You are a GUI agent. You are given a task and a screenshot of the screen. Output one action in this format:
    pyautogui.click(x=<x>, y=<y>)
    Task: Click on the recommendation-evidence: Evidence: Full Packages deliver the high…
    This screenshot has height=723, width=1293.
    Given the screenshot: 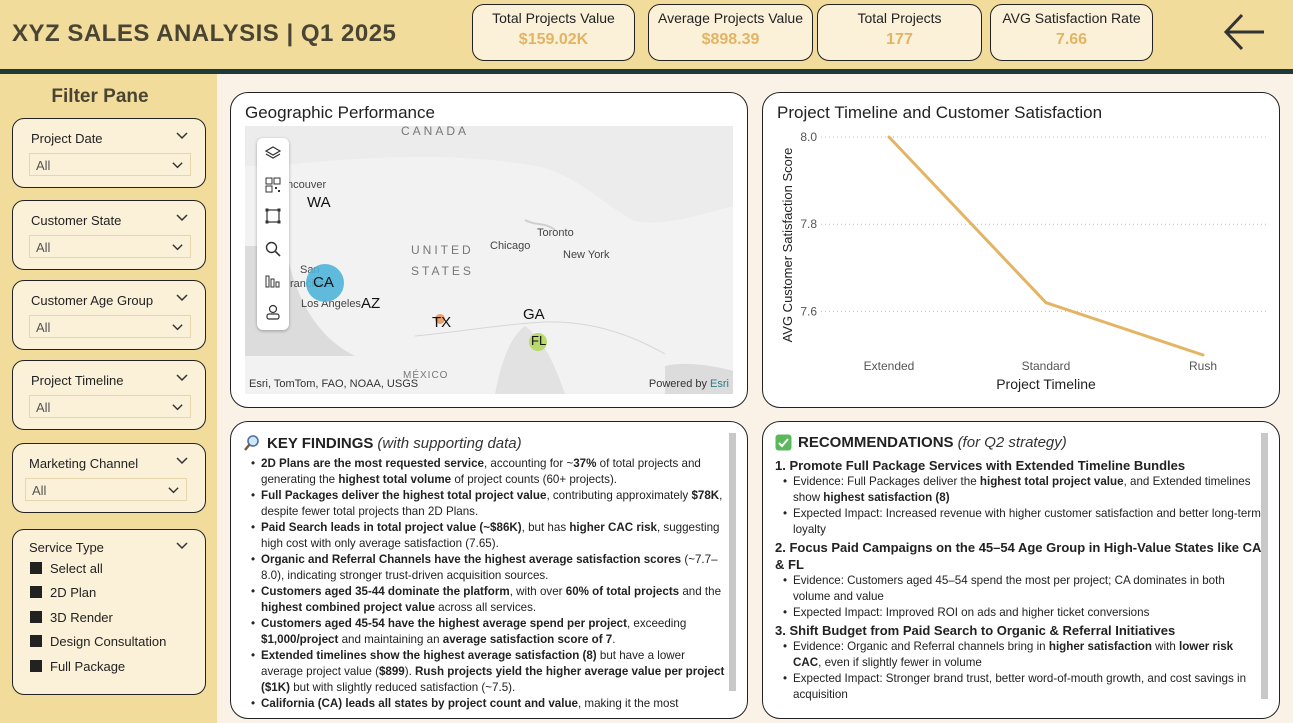 What is the action you would take?
    pyautogui.click(x=1018, y=490)
    